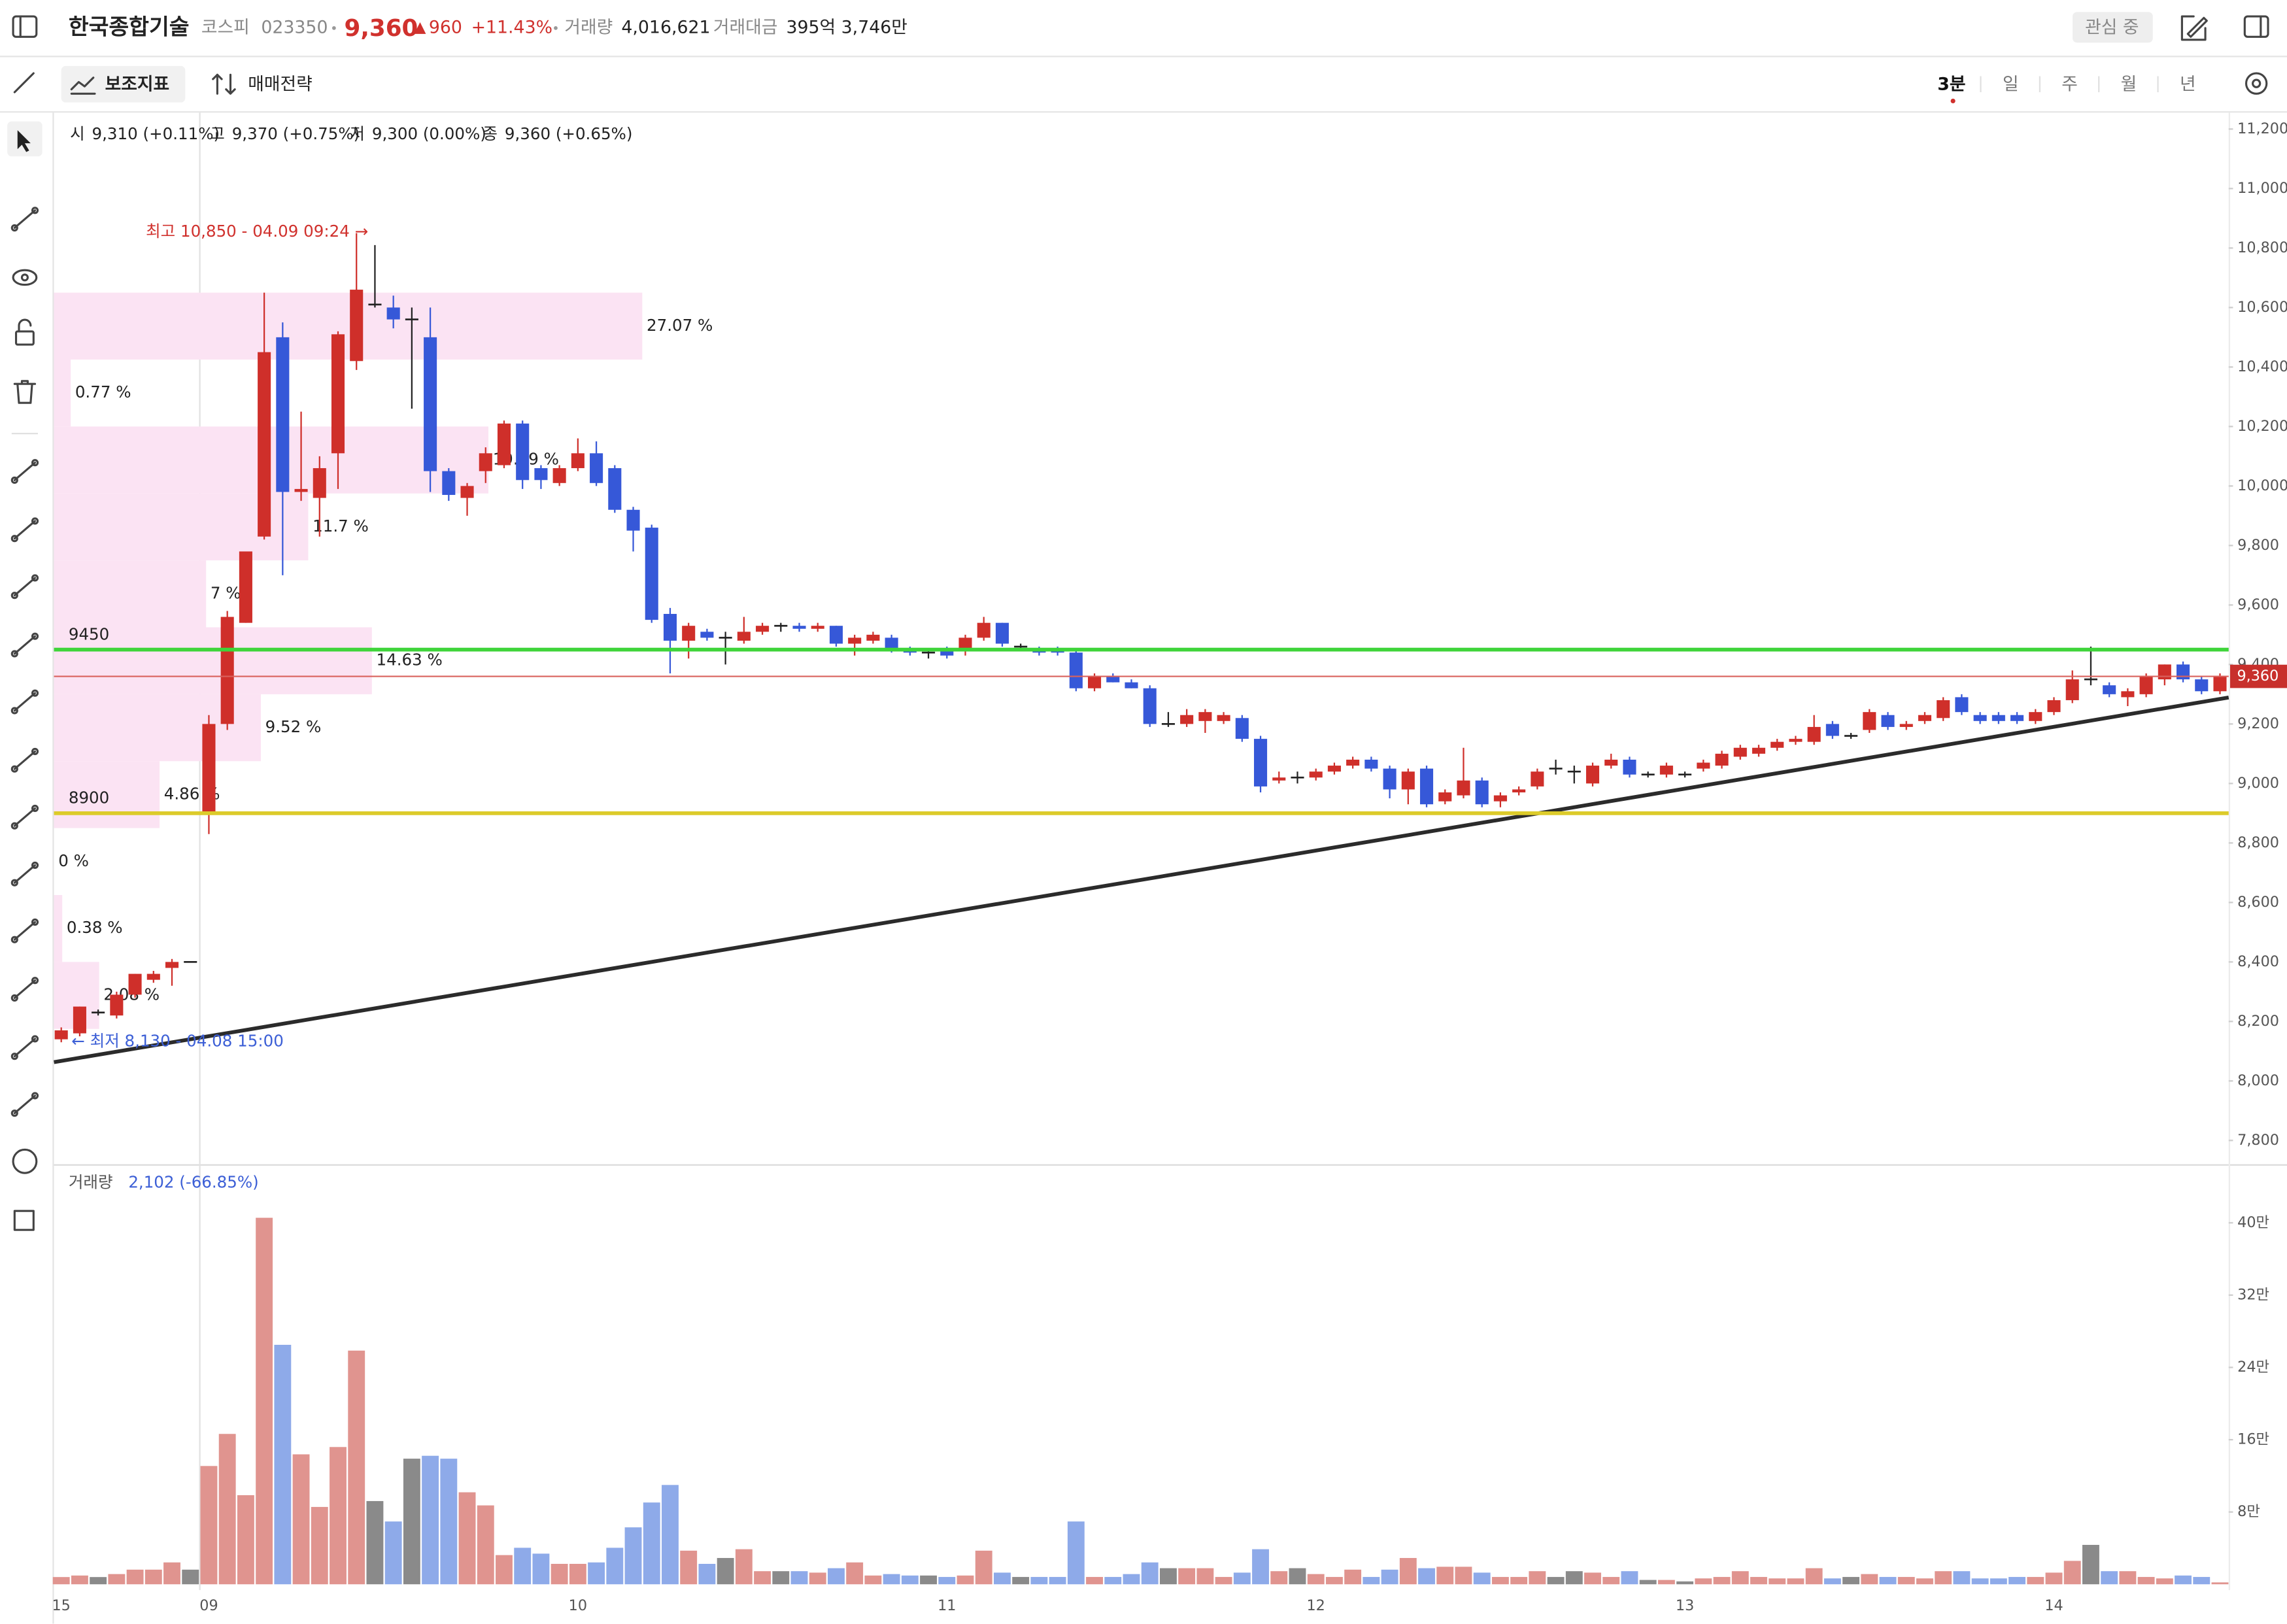 This screenshot has width=2287, height=1624. What do you see at coordinates (224, 84) in the screenshot?
I see `strategy-icon` at bounding box center [224, 84].